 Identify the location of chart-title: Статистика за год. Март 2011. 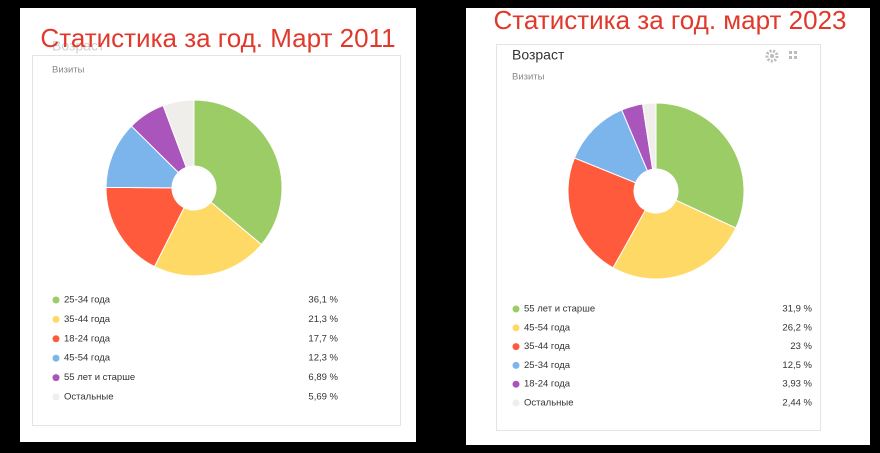
(217, 38).